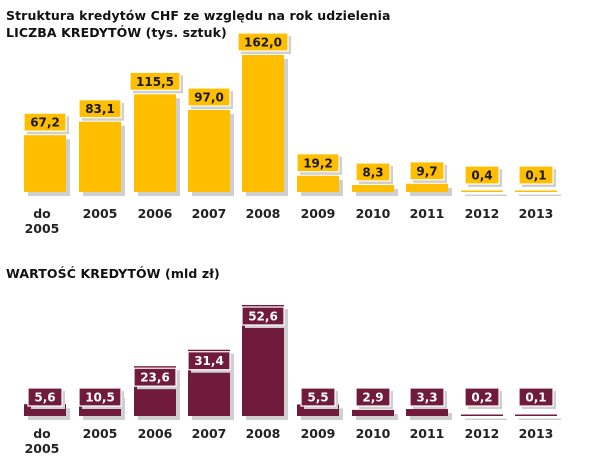  I want to click on data-label: 83,1, so click(100, 109).